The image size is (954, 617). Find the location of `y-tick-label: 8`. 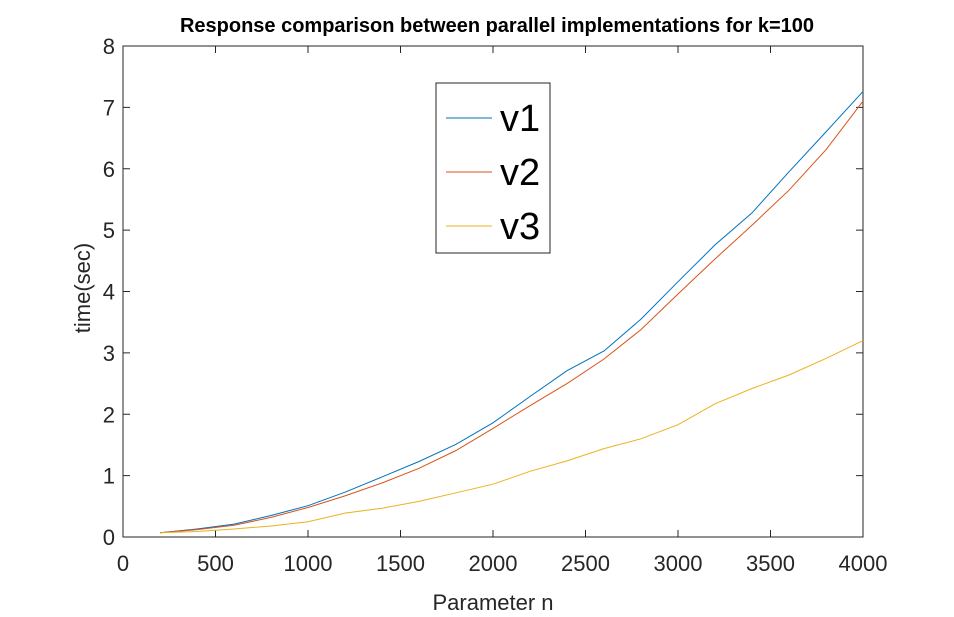

y-tick-label: 8 is located at coordinates (109, 46).